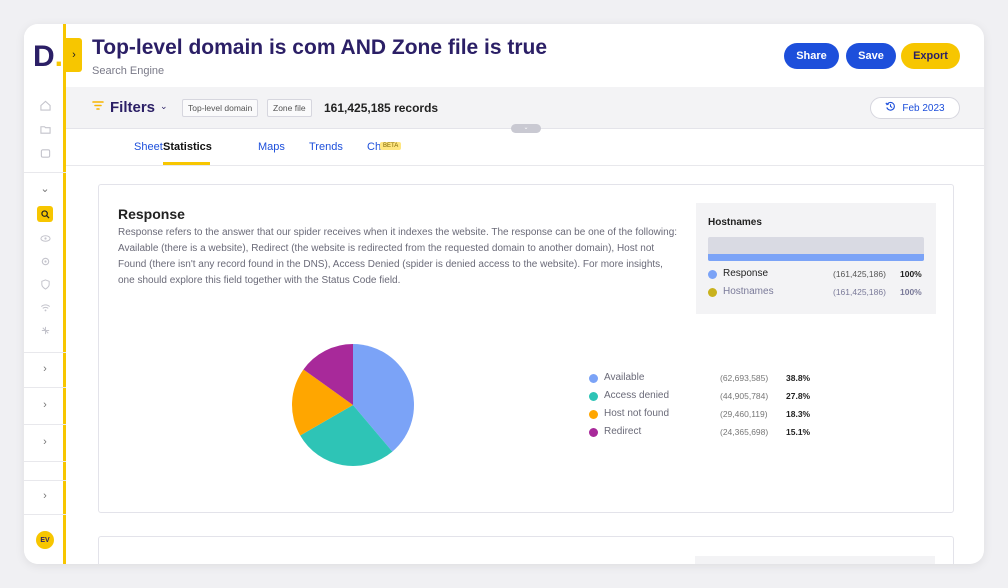 The width and height of the screenshot is (1008, 588). I want to click on legend-label: Redirect, so click(623, 431).